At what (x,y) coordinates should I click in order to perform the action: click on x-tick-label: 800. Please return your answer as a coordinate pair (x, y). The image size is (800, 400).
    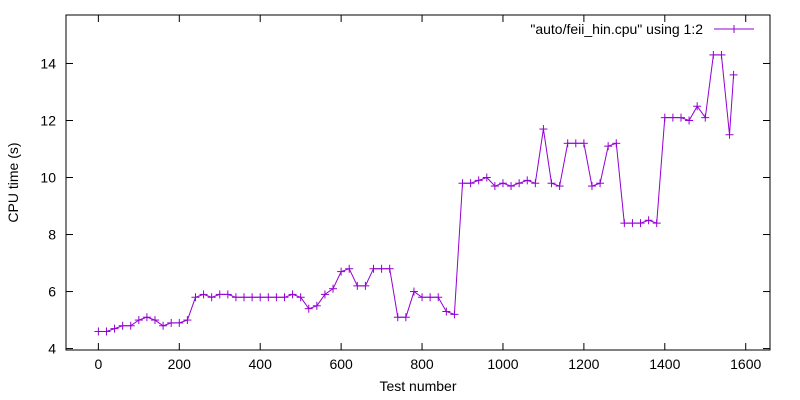
    Looking at the image, I should click on (422, 364).